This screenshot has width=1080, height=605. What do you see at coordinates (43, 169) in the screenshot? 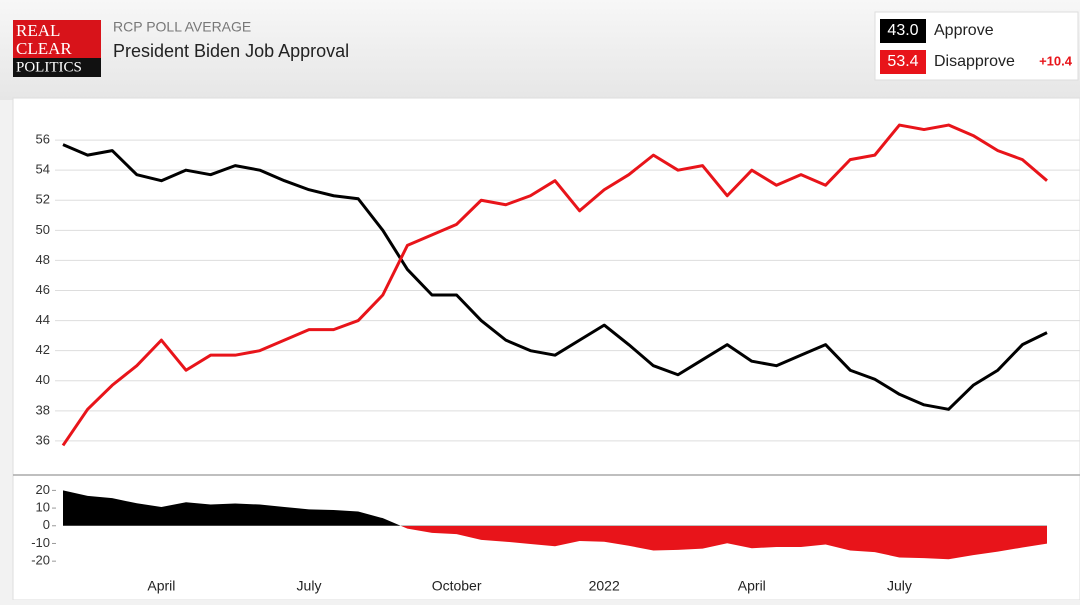
I see `y-tick-label: 54` at bounding box center [43, 169].